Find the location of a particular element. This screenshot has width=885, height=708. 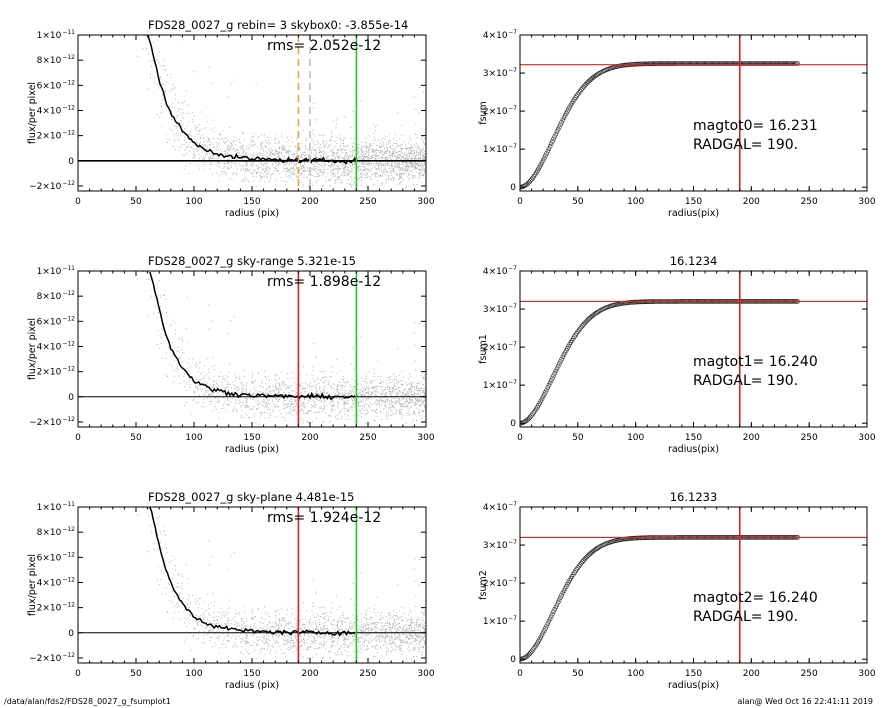

chart-title: FDS28_0027_g sky-plane 4.481e-15 is located at coordinates (251, 497).